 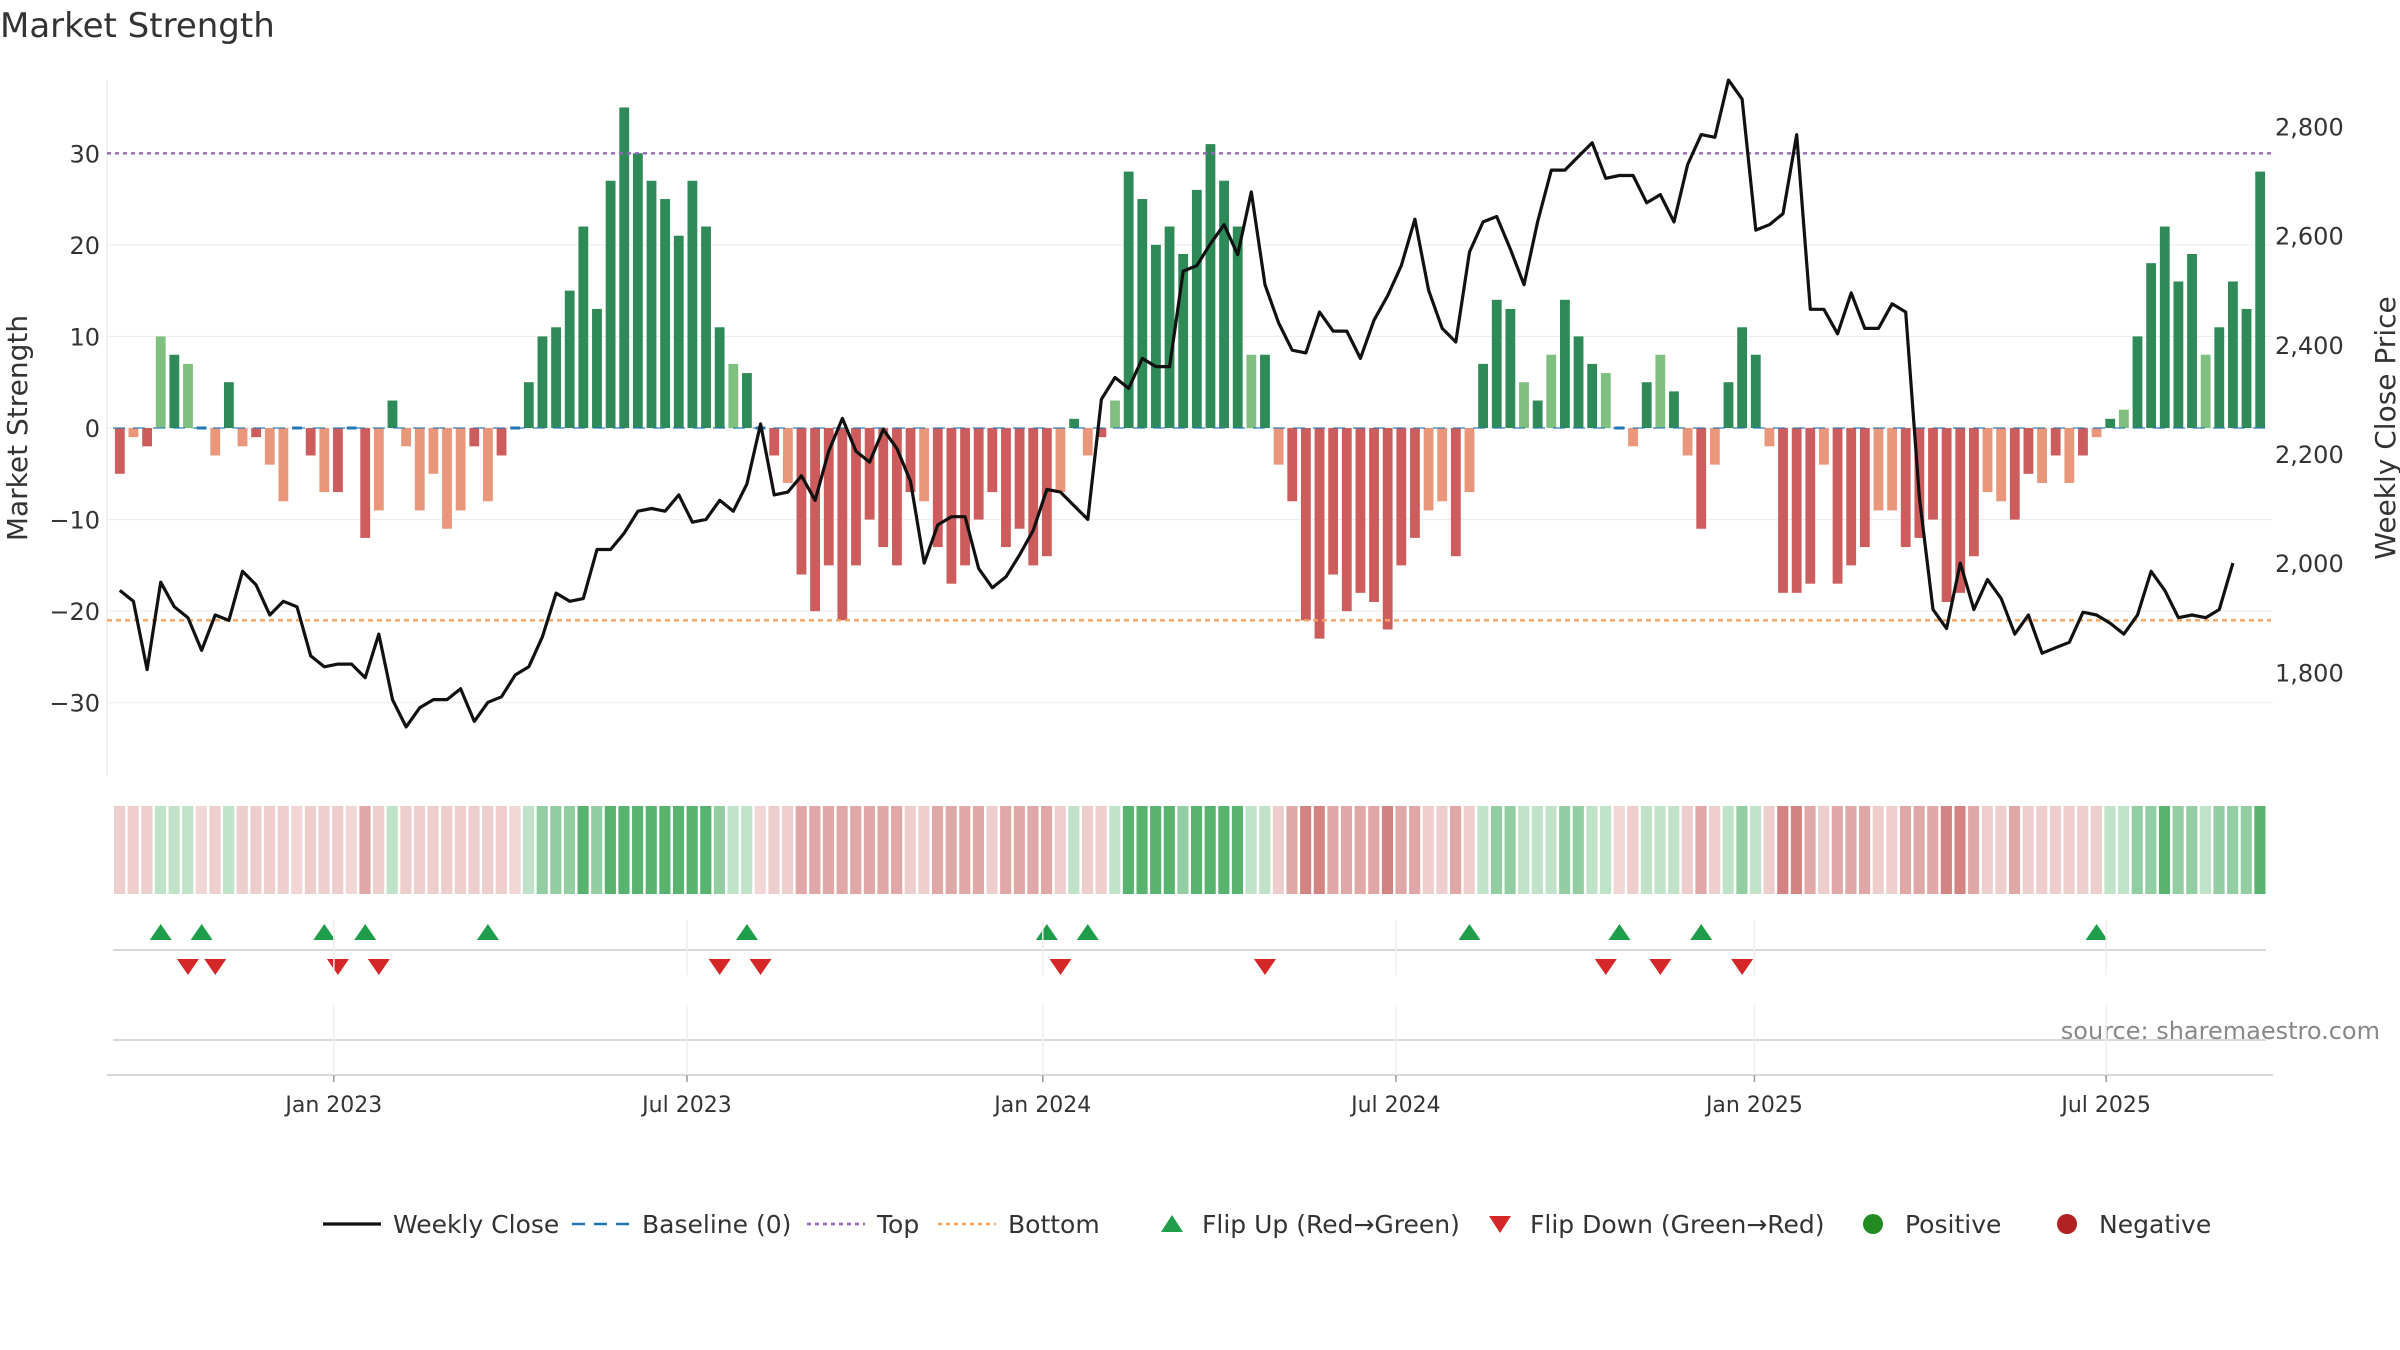 I want to click on right-tick-label: 2,800, so click(x=2309, y=127).